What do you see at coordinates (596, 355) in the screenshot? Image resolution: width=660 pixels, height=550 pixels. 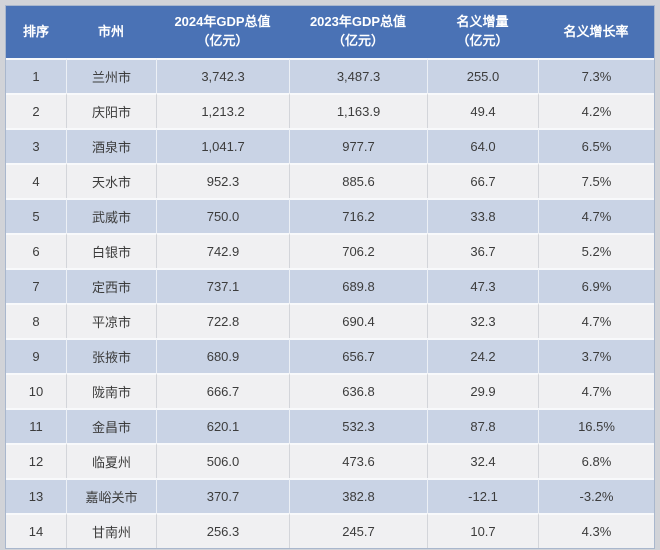 I see `cell-nominal-growth-rate: 3.7%` at bounding box center [596, 355].